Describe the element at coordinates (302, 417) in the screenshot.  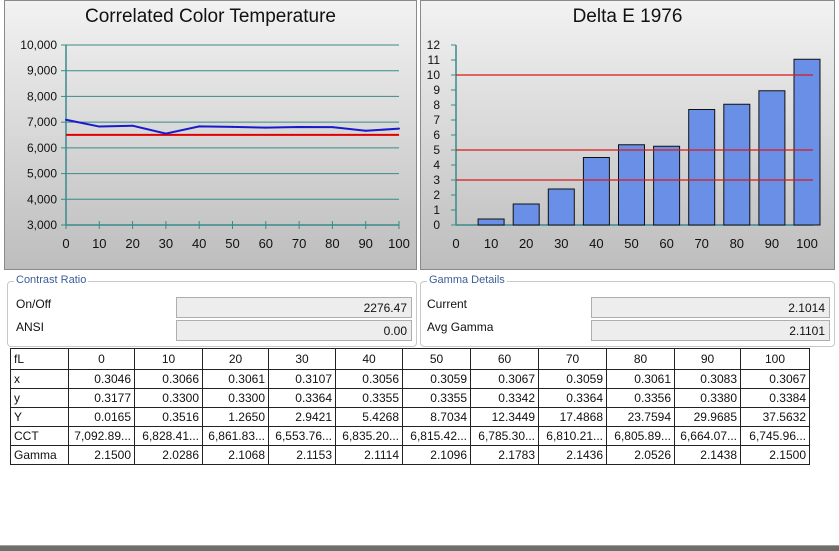
I see `table-cell: 2.9421` at that location.